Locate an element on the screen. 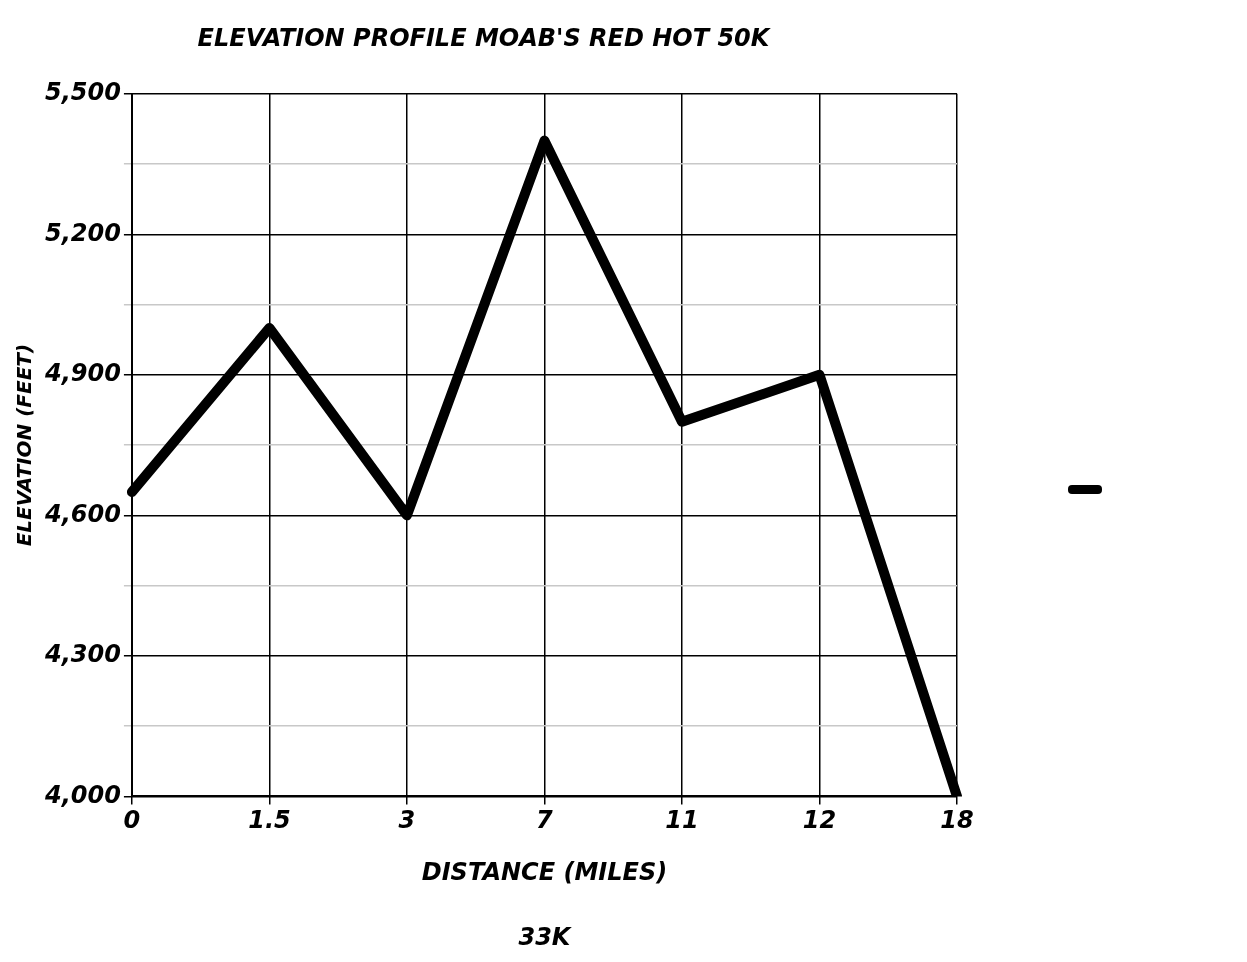 This screenshot has height=962, width=1247. x-tick-label: 18 is located at coordinates (957, 820).